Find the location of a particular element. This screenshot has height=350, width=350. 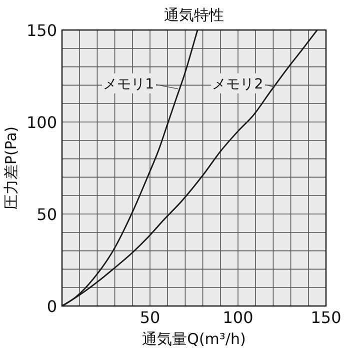

series-label: メモリ2 is located at coordinates (238, 84).